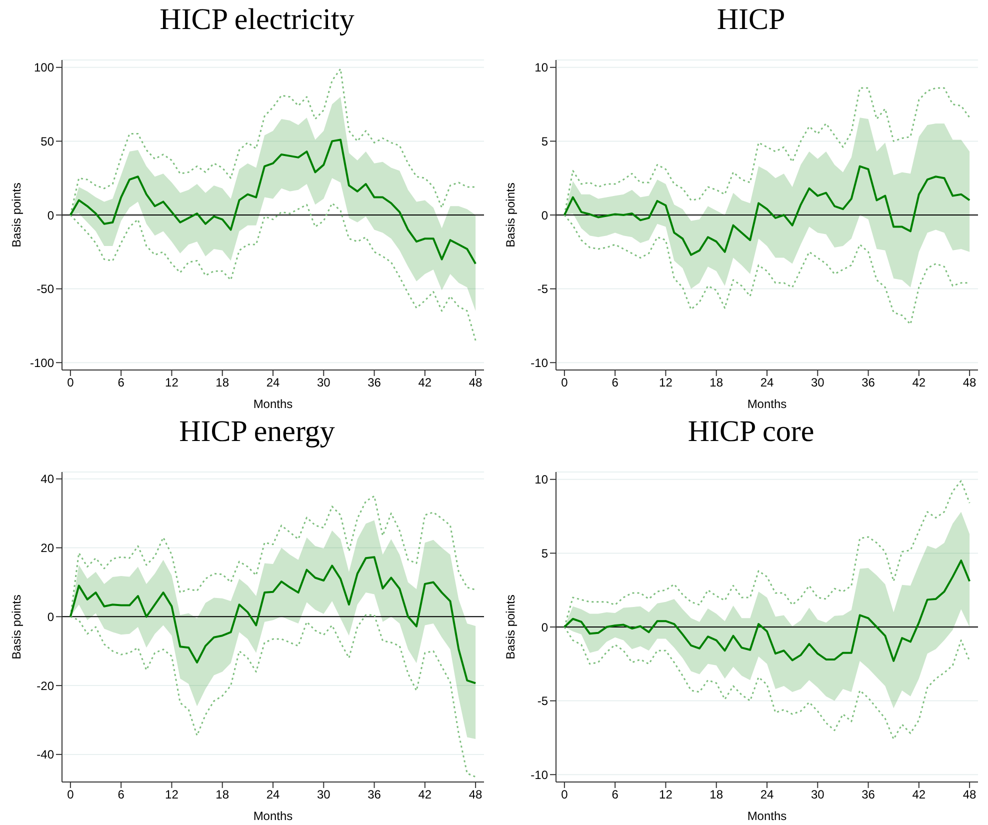 The image size is (988, 825). Describe the element at coordinates (47, 548) in the screenshot. I see `y-tick-label: 20` at that location.